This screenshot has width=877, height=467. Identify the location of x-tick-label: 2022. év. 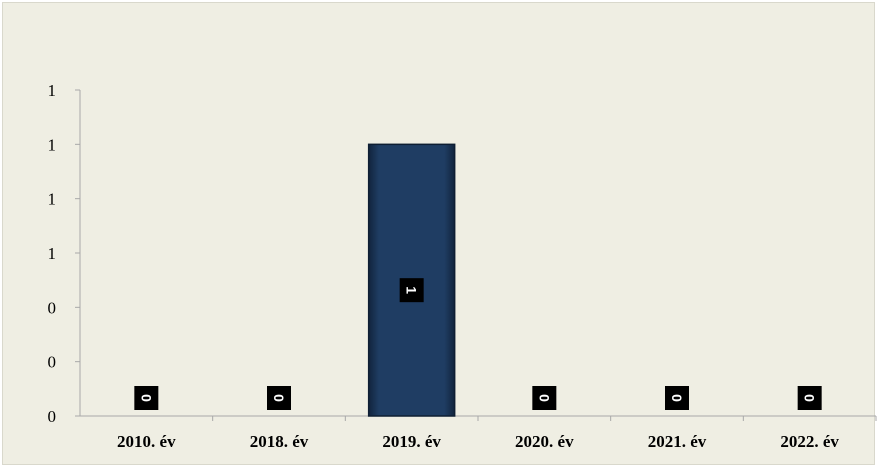
(809, 441).